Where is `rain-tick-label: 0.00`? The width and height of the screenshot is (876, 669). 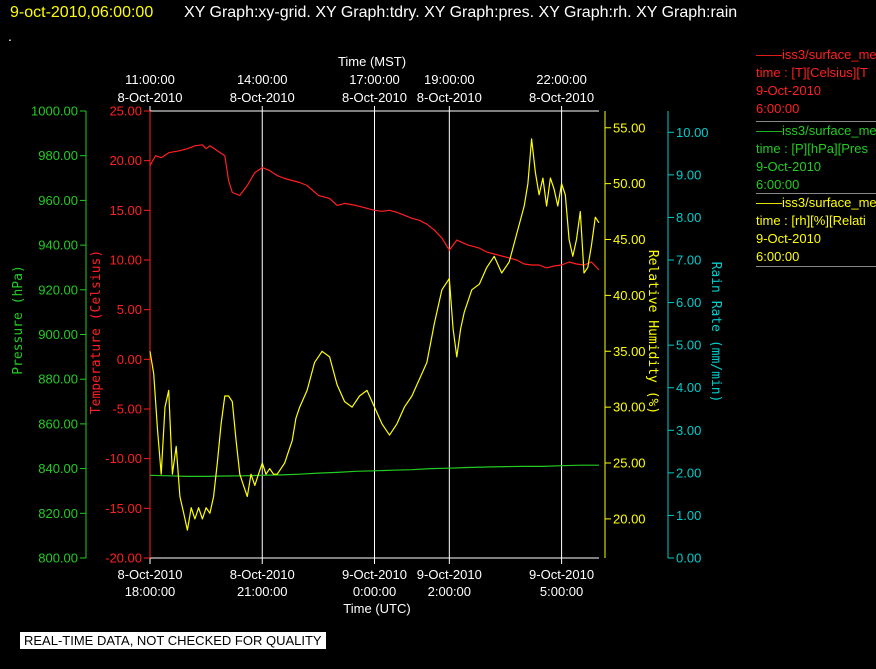 rain-tick-label: 0.00 is located at coordinates (688, 558).